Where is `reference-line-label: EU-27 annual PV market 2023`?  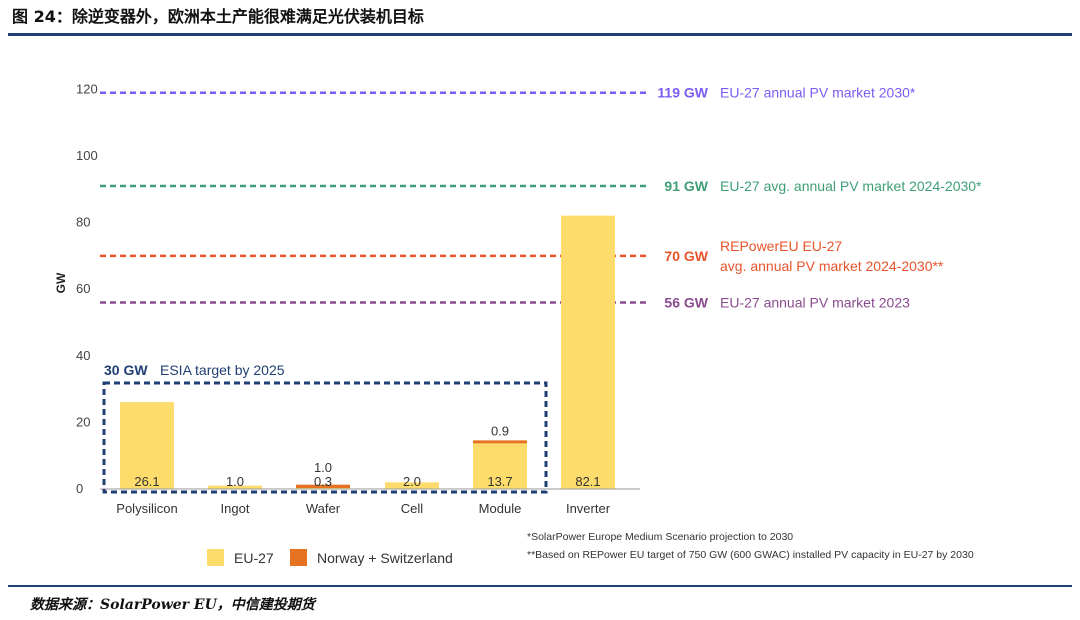
reference-line-label: EU-27 annual PV market 2023 is located at coordinates (815, 303).